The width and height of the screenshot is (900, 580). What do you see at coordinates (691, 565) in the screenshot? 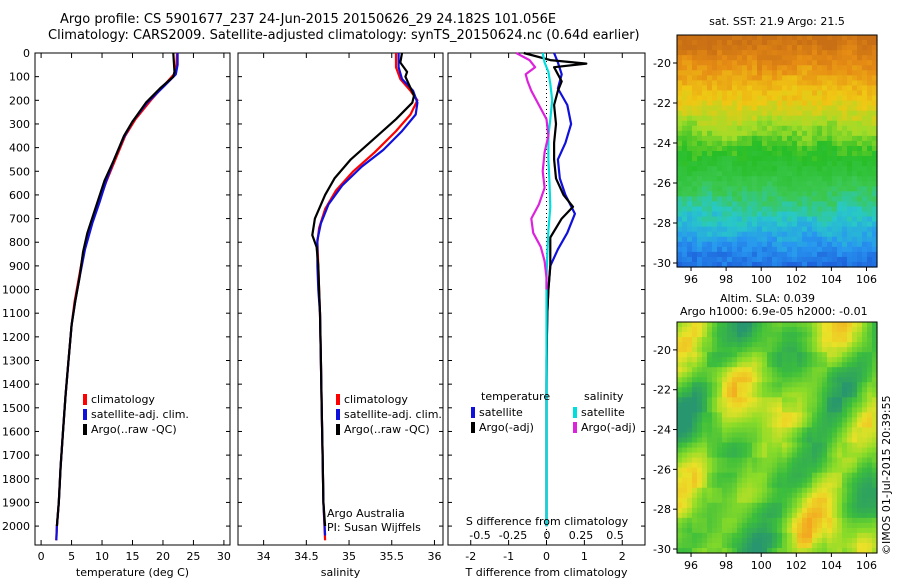
I see `sla-map-xtick-label: 96` at bounding box center [691, 565].